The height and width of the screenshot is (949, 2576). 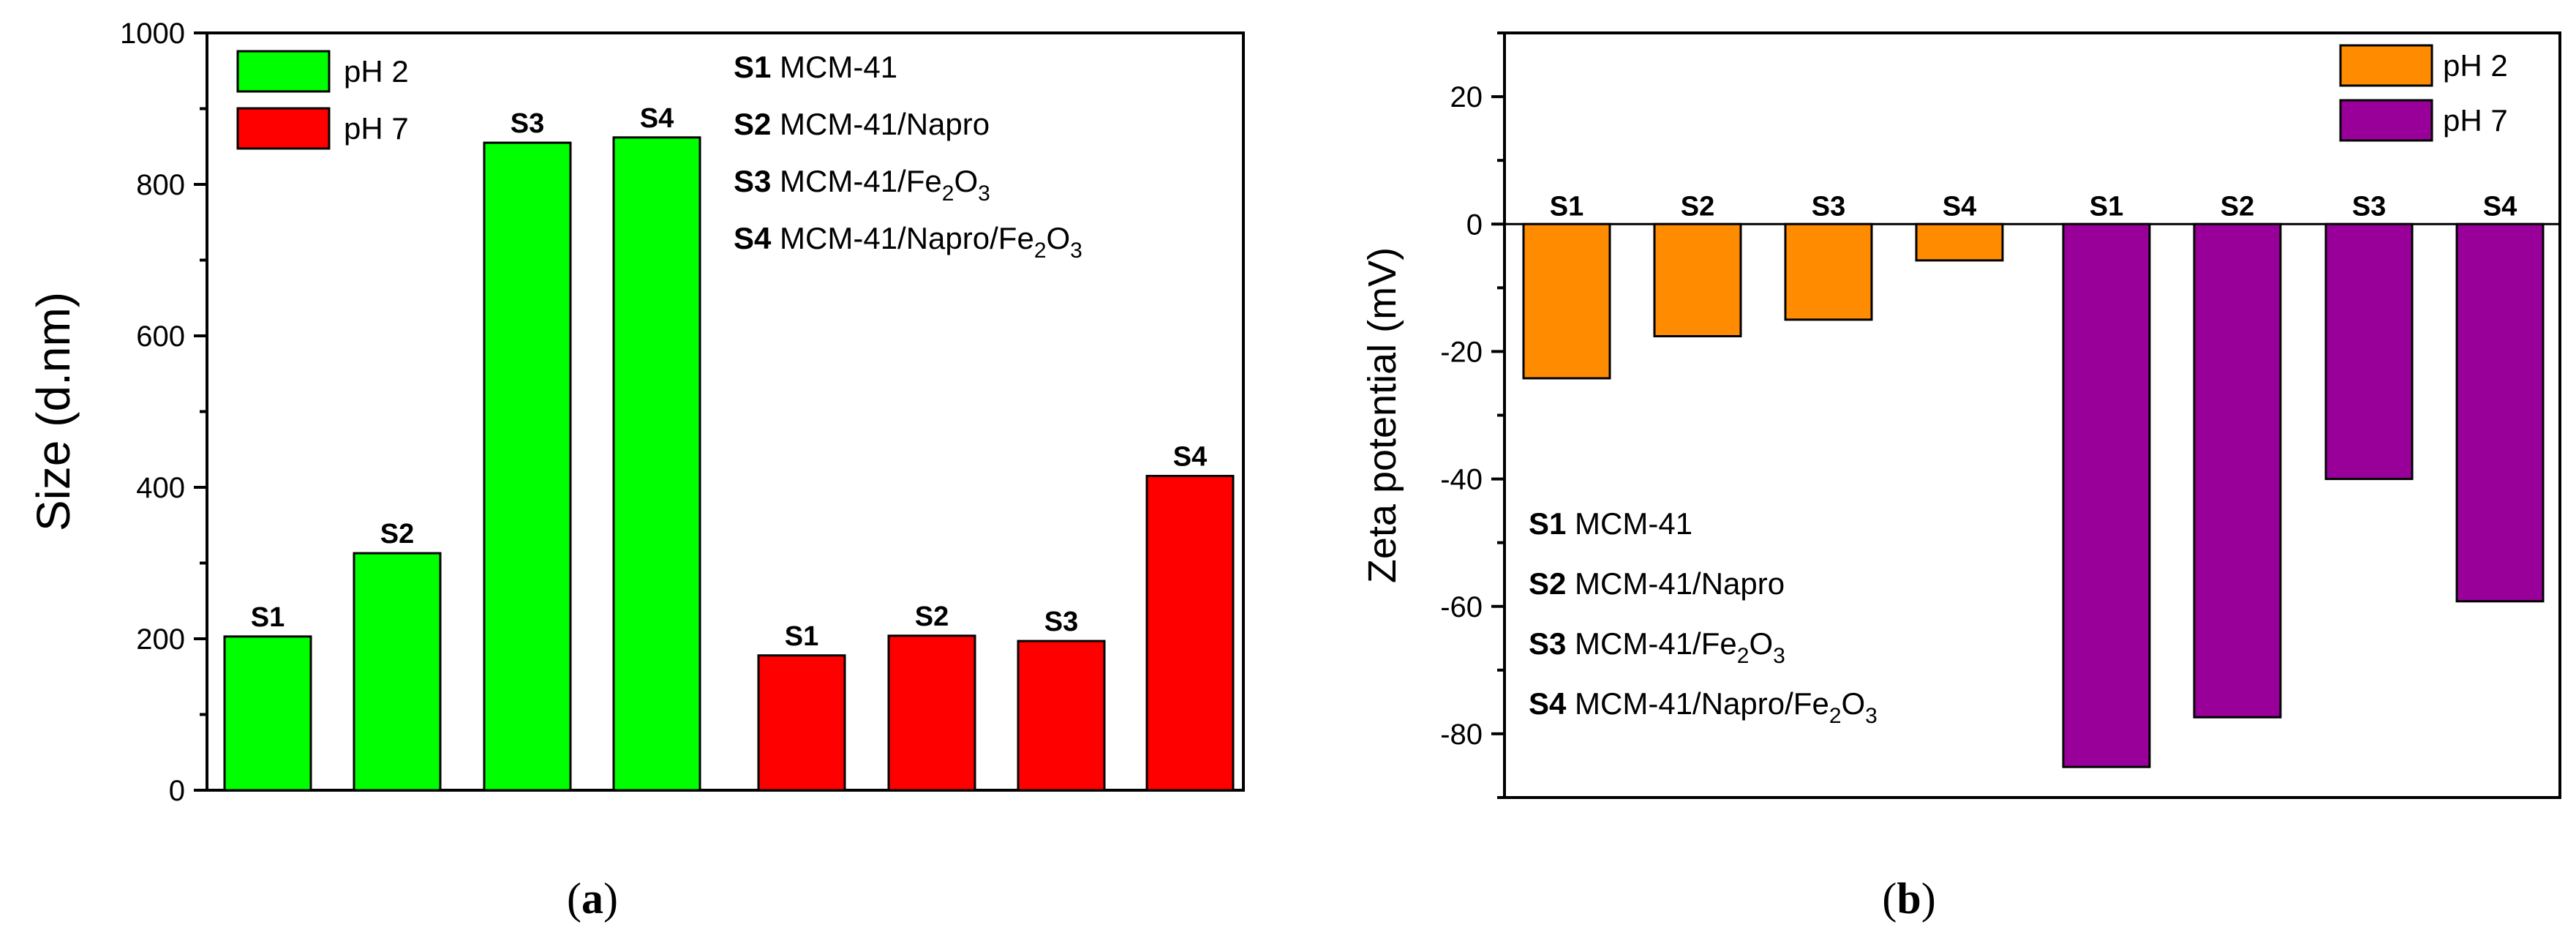 What do you see at coordinates (160, 336) in the screenshot?
I see `y-tick-label: 600` at bounding box center [160, 336].